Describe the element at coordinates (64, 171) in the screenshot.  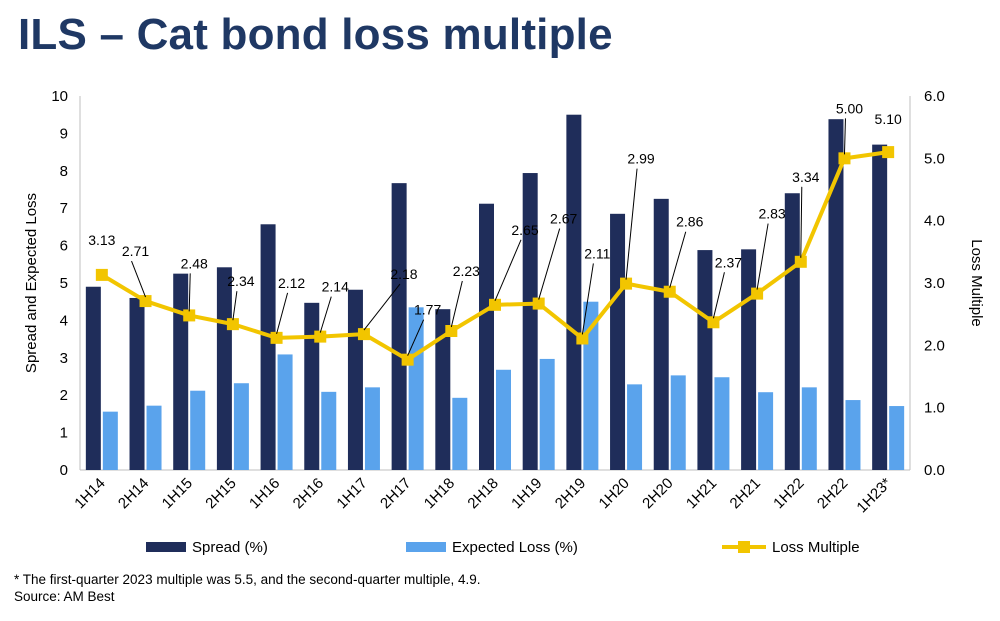
I see `y-left-tick-label: 8` at that location.